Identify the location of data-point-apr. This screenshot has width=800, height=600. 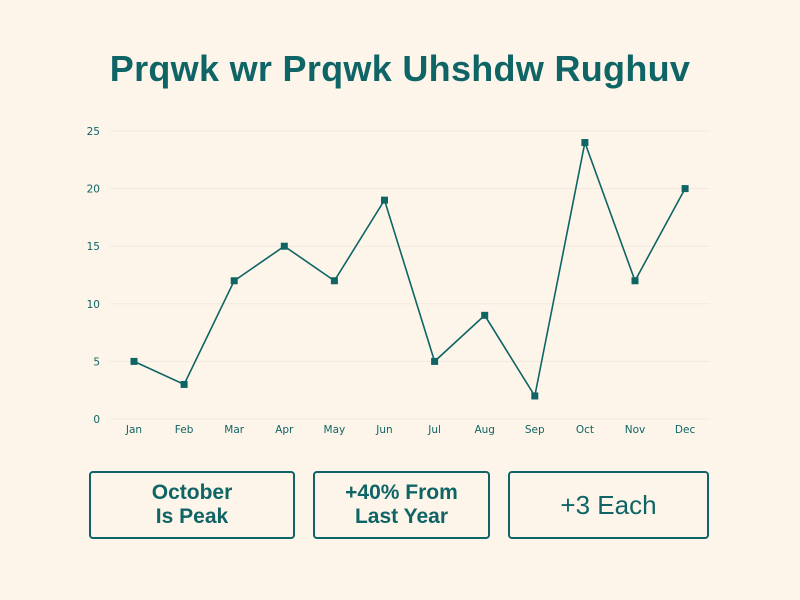
(284, 246).